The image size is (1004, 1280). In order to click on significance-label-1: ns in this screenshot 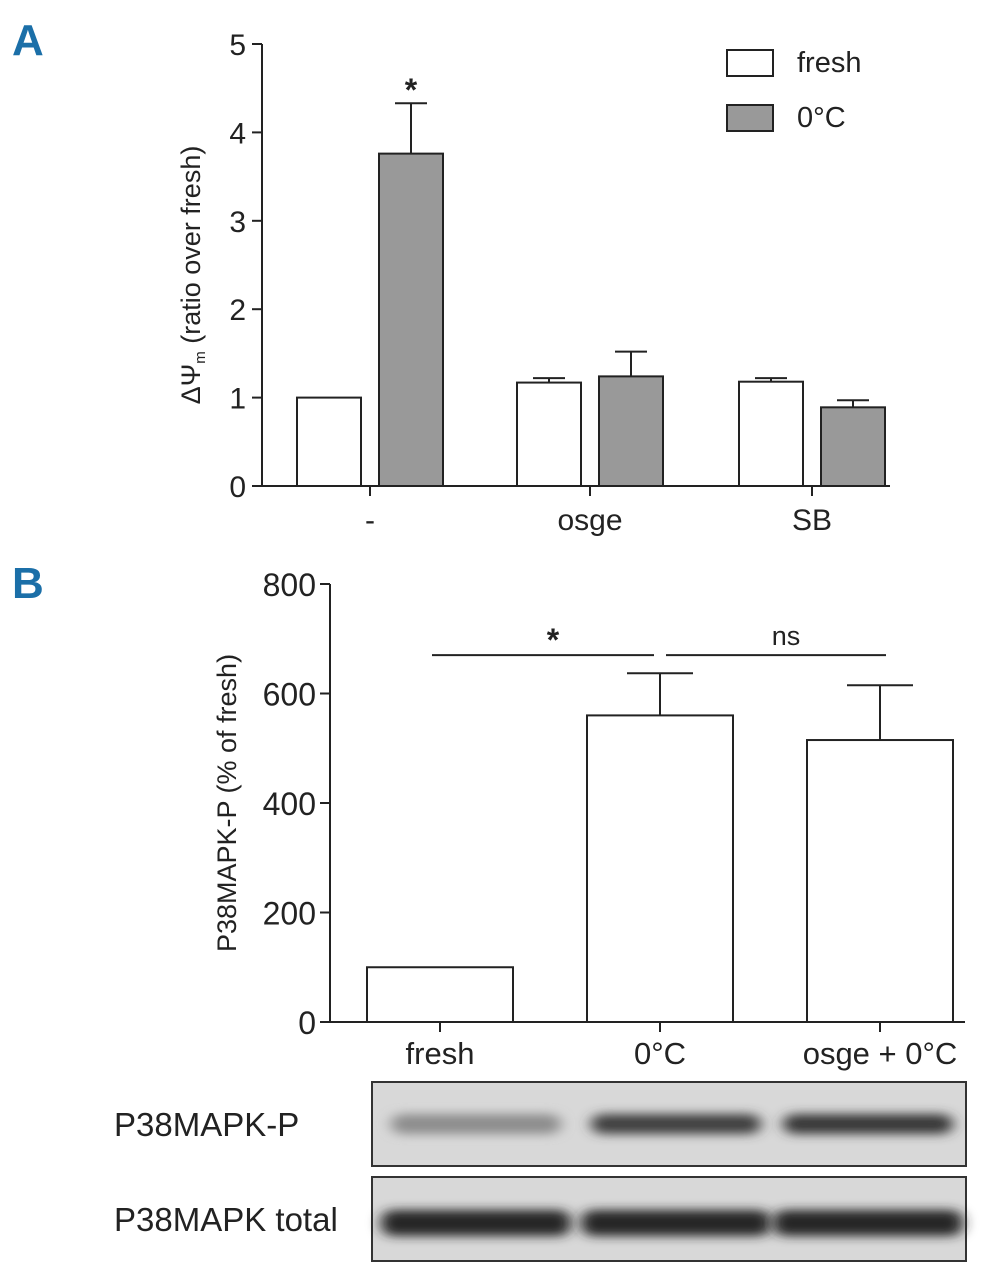, I will do `click(786, 636)`.